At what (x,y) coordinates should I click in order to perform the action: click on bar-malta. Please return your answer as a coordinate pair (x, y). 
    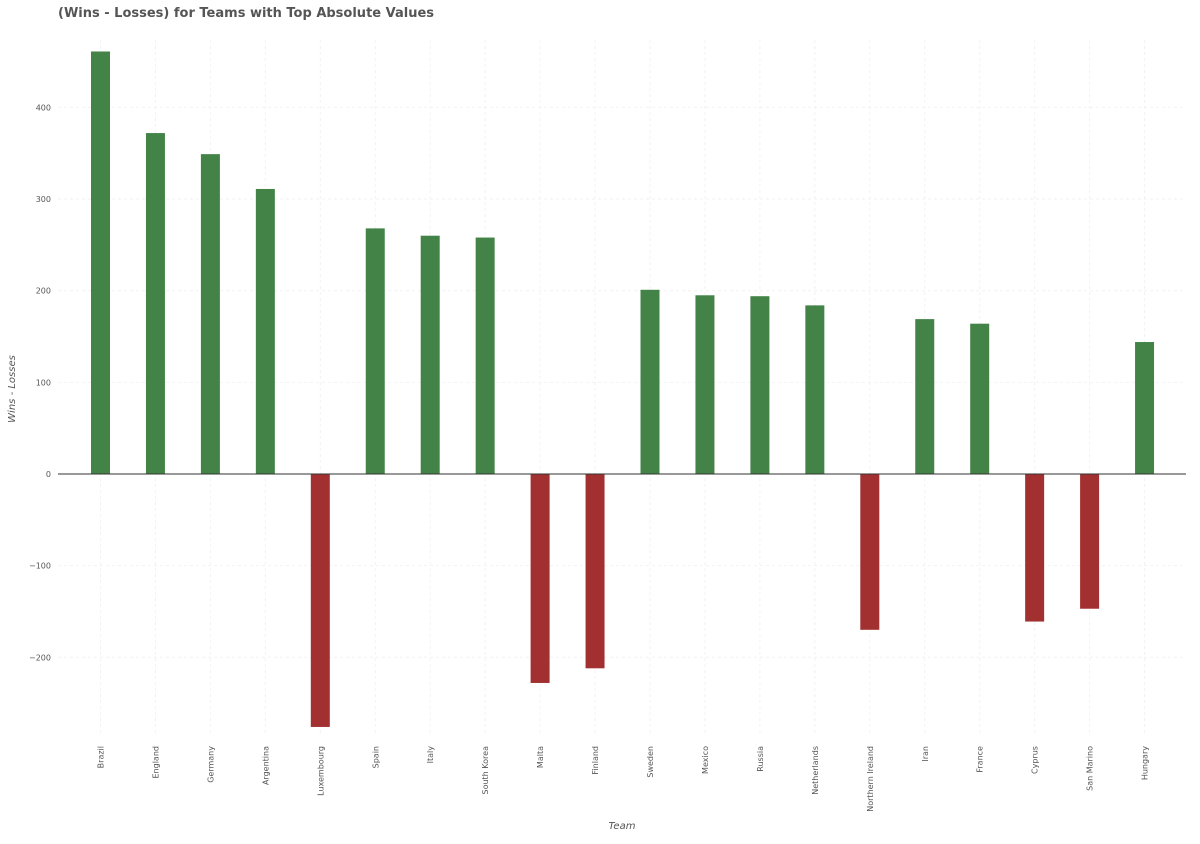
    Looking at the image, I should click on (540, 578).